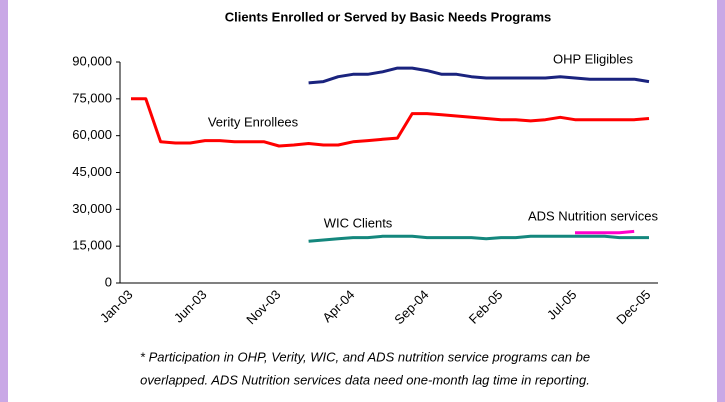 This screenshot has width=725, height=402. Describe the element at coordinates (116, 306) in the screenshot. I see `x-tick-label: Jan-03` at that location.